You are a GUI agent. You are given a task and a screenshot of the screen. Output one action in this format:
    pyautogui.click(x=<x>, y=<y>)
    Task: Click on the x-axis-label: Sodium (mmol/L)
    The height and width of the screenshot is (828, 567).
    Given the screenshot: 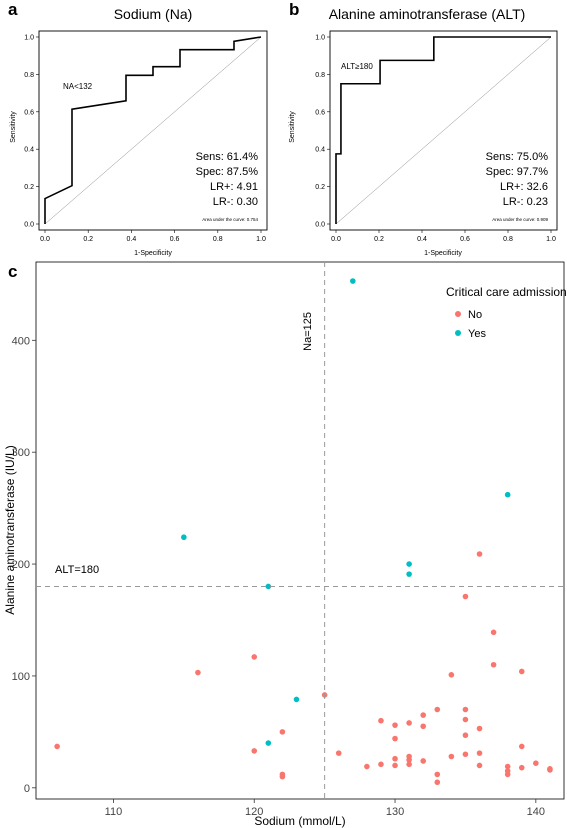 What is the action you would take?
    pyautogui.click(x=299, y=821)
    